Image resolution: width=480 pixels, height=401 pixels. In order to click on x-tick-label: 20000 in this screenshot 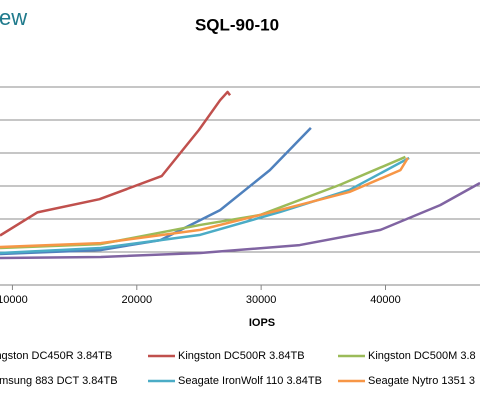, I will do `click(136, 300)`.